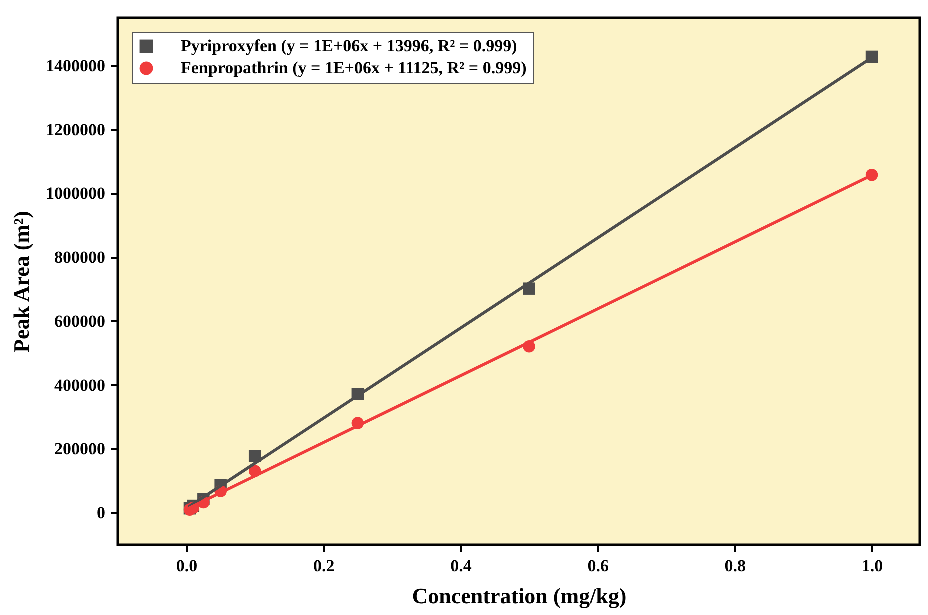 The width and height of the screenshot is (928, 615). What do you see at coordinates (461, 566) in the screenshot?
I see `x-tick-label: 0.4` at bounding box center [461, 566].